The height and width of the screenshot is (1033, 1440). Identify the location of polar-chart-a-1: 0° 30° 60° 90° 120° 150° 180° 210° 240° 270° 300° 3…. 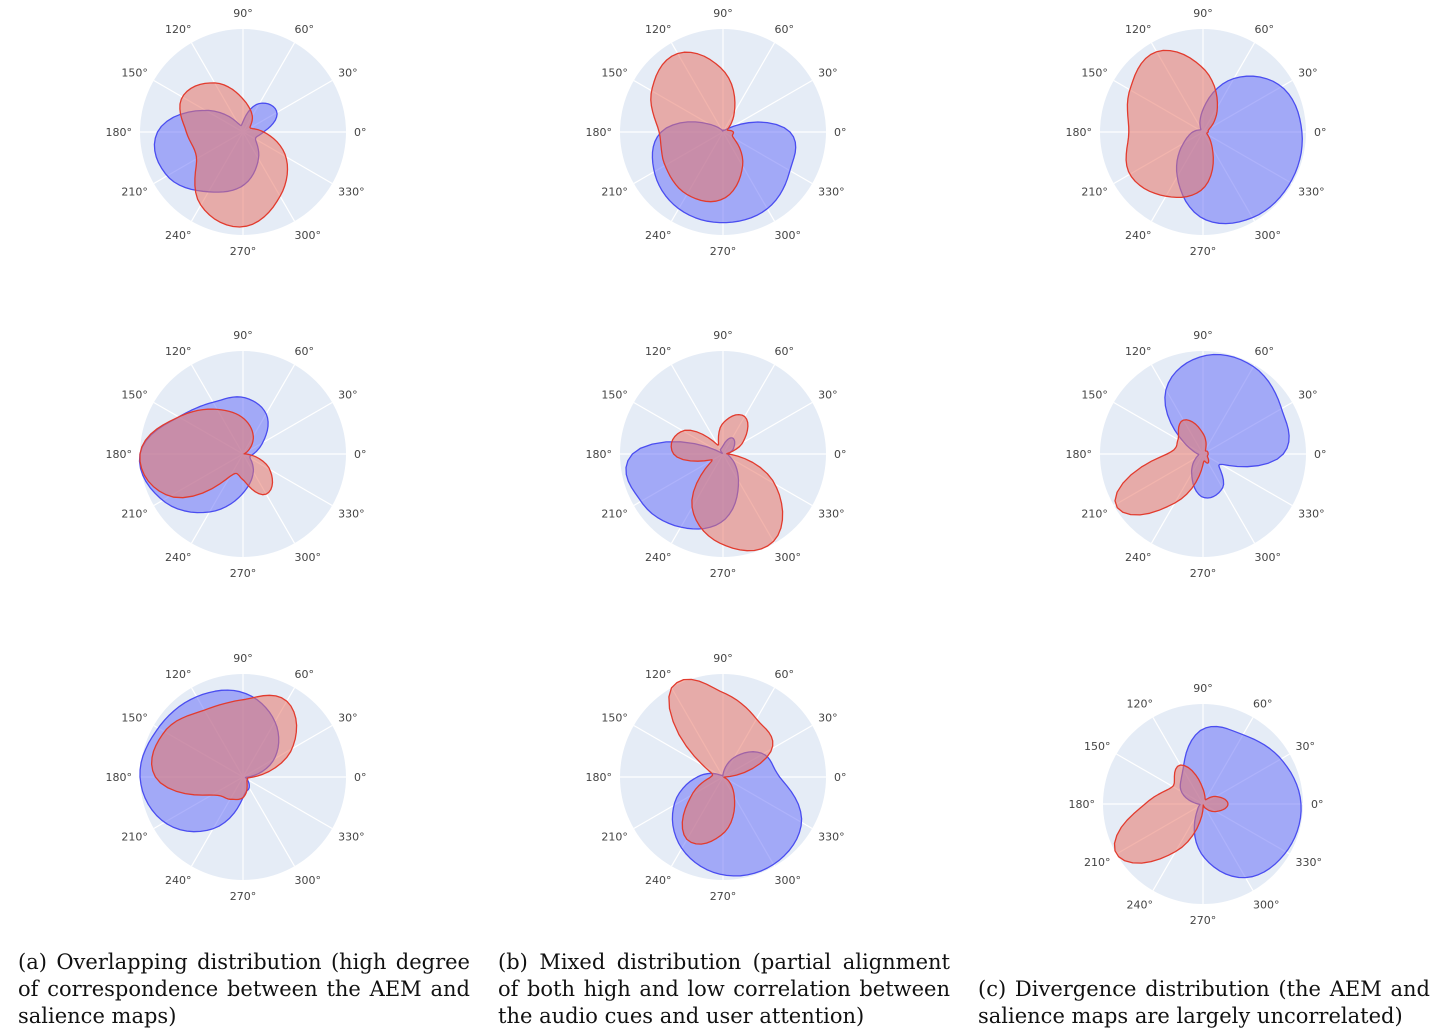
(236, 132).